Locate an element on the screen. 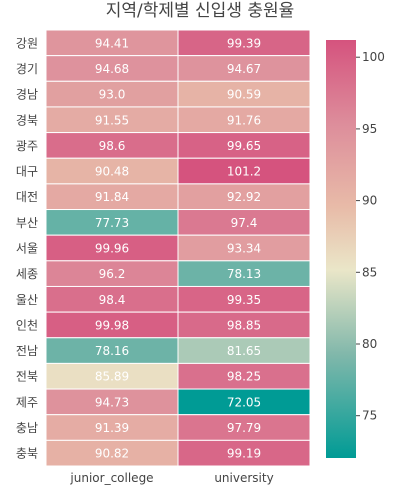 This screenshot has height=500, width=400. cell-value-label: 94.67 is located at coordinates (244, 69).